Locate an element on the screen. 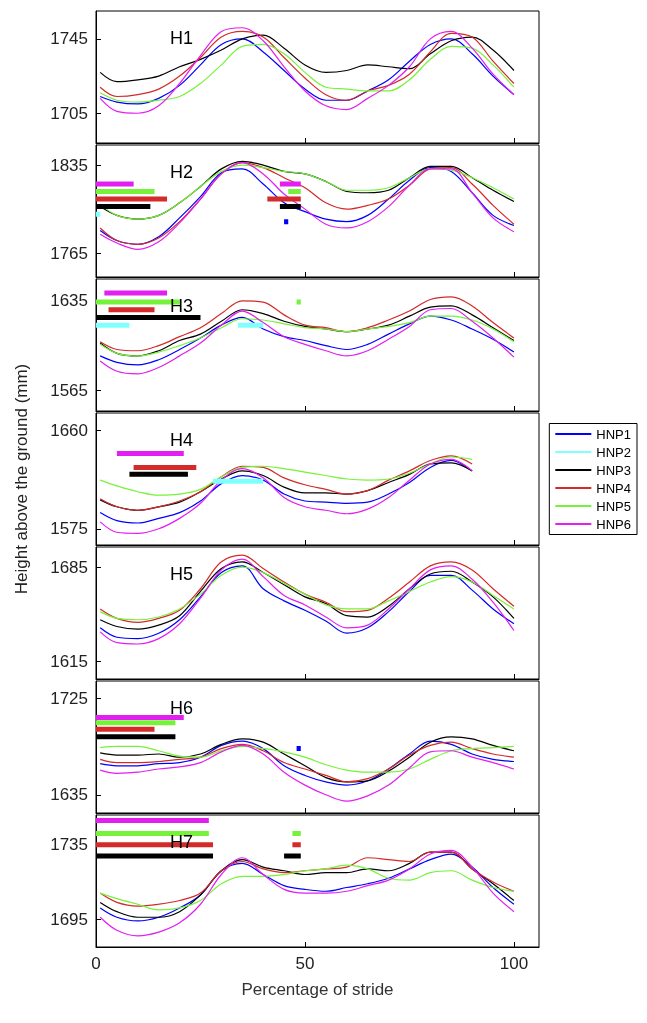  x-tick-label: 0 is located at coordinates (96, 963).